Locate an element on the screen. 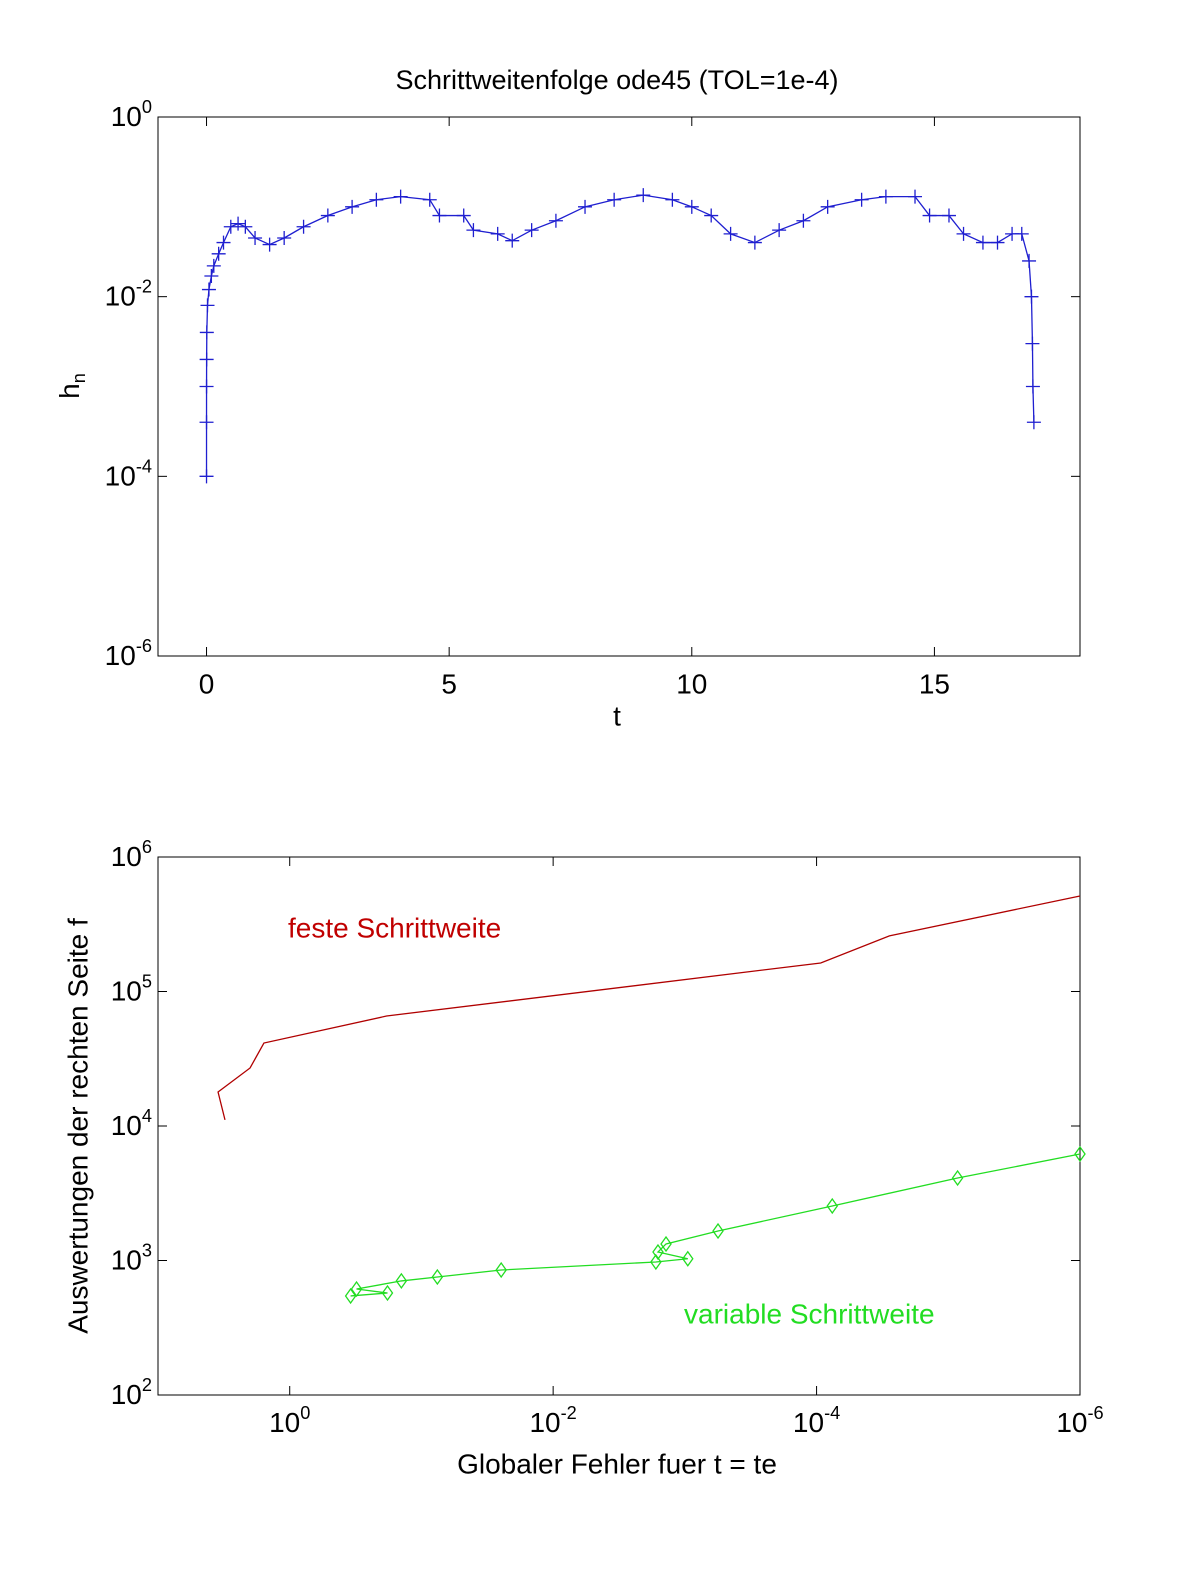 This screenshot has width=1201, height=1576. y-axis-label: Auswertungen der rechten Seite f is located at coordinates (77, 1126).